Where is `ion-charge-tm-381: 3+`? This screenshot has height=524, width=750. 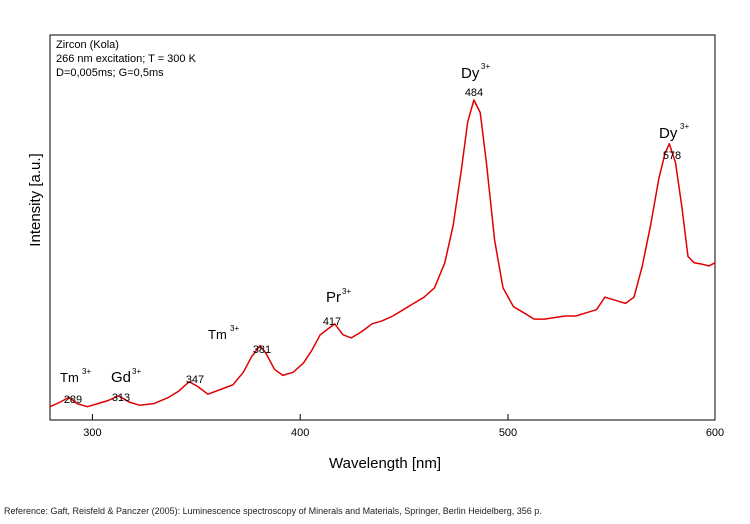 ion-charge-tm-381: 3+ is located at coordinates (234, 328).